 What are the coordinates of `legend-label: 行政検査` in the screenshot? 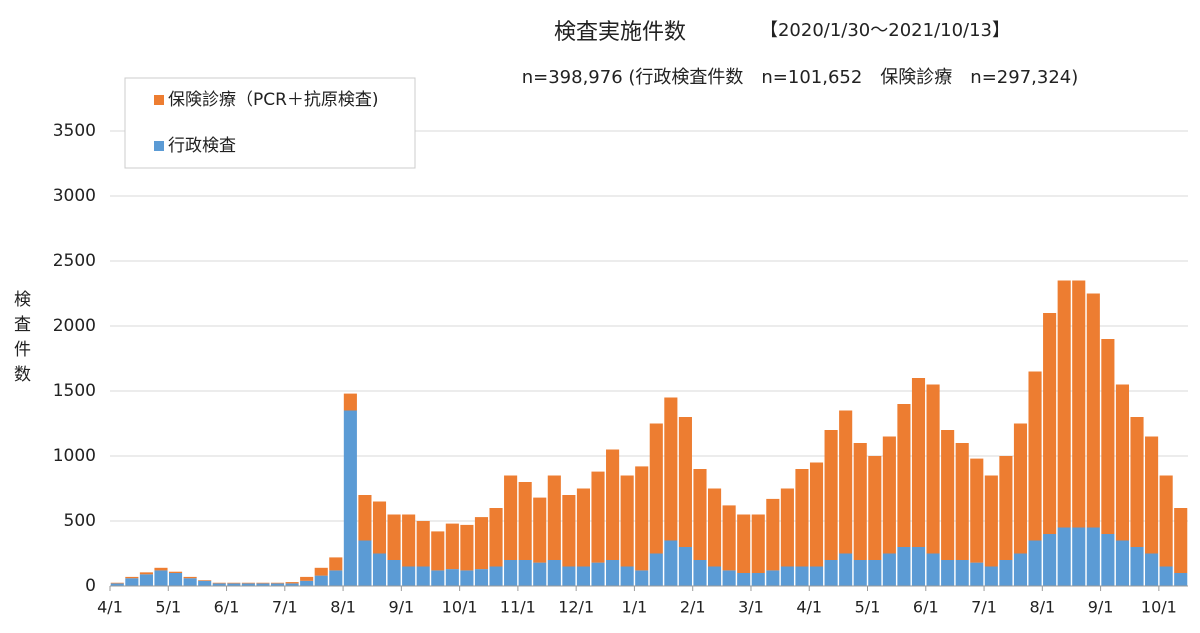 It's located at (202, 146).